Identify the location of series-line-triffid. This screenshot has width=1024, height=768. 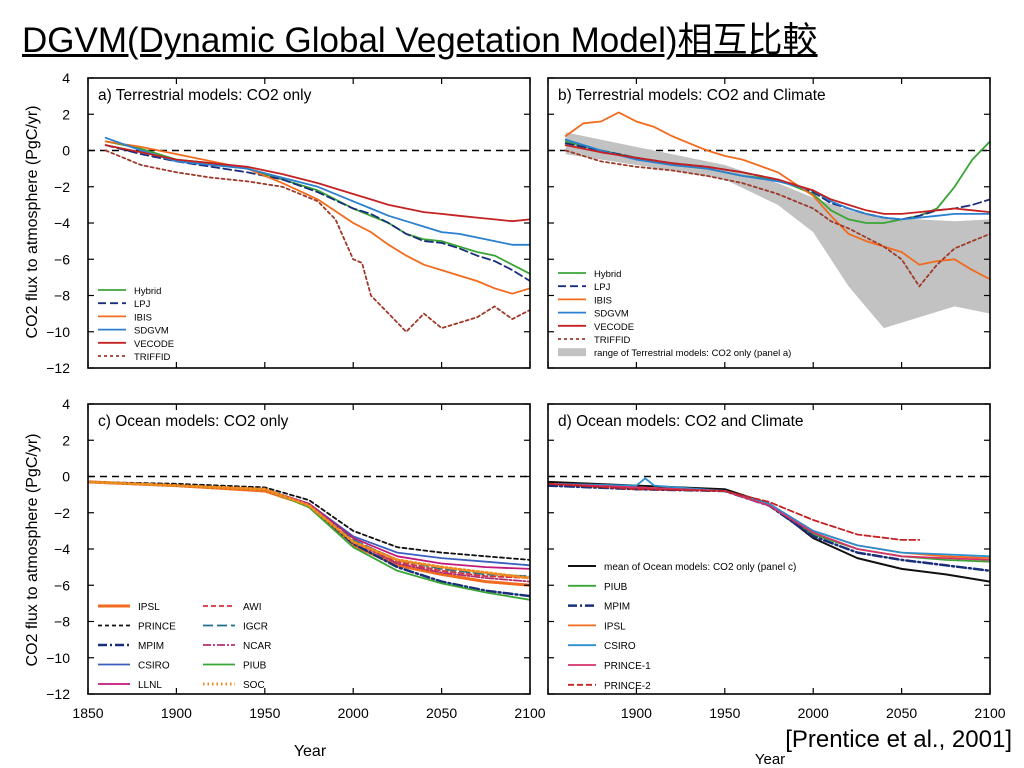
(317, 241).